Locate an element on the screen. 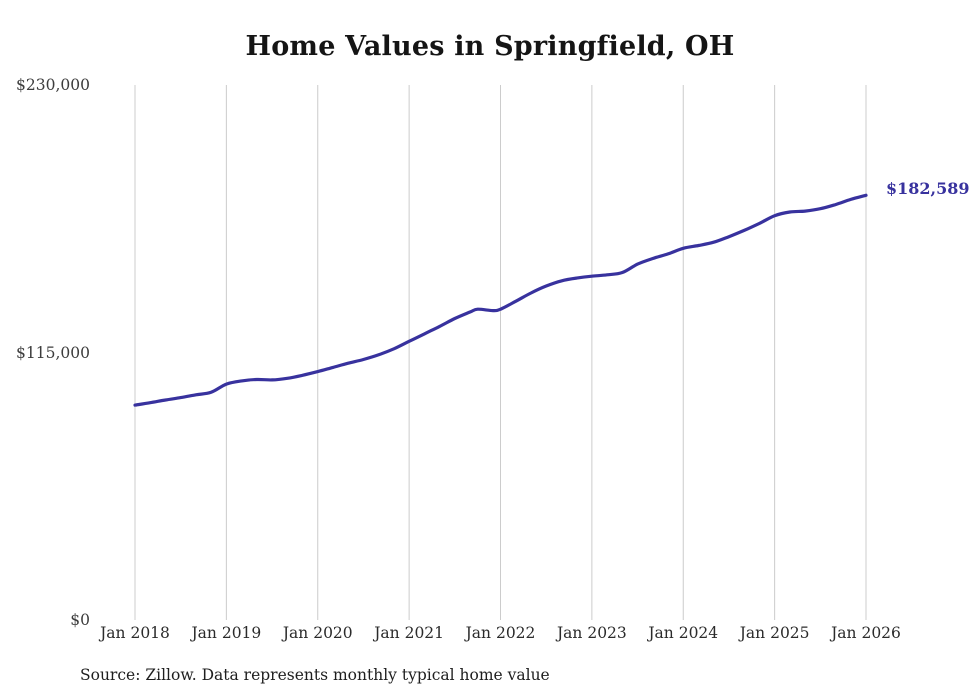 The image size is (980, 699). chart-title: Home Values in Springfield, OH is located at coordinates (490, 46).